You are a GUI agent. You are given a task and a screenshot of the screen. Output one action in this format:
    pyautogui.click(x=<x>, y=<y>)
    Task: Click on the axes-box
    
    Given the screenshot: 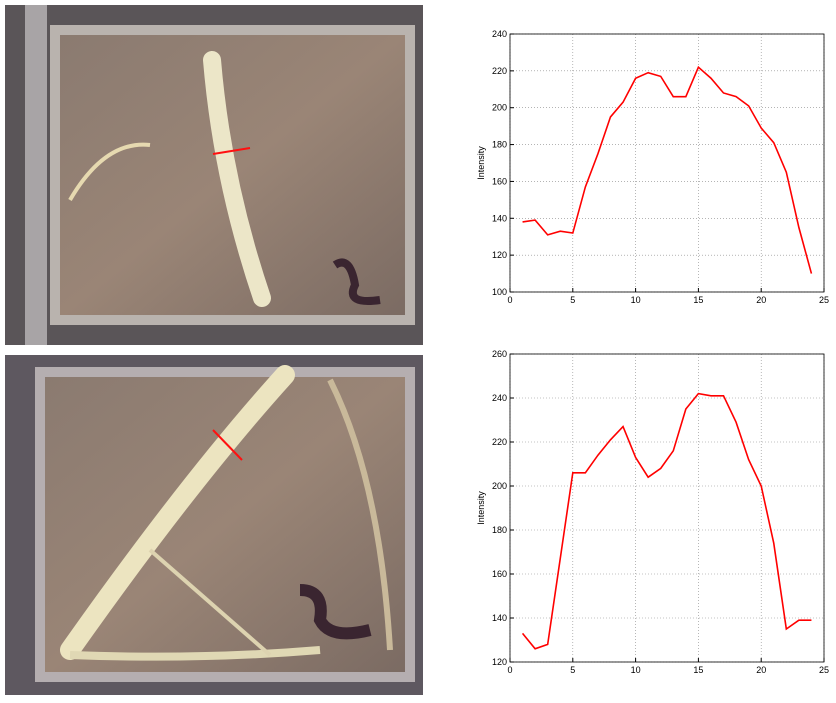 What is the action you would take?
    pyautogui.click(x=667, y=163)
    